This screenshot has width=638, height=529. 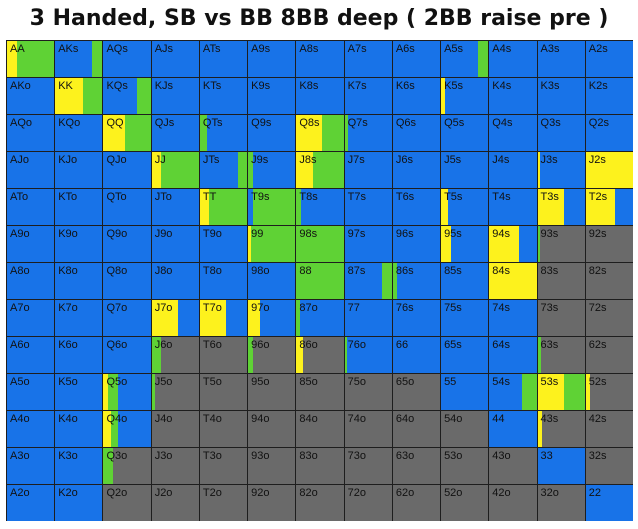 What do you see at coordinates (368, 503) in the screenshot?
I see `hand-cell: 72o` at bounding box center [368, 503].